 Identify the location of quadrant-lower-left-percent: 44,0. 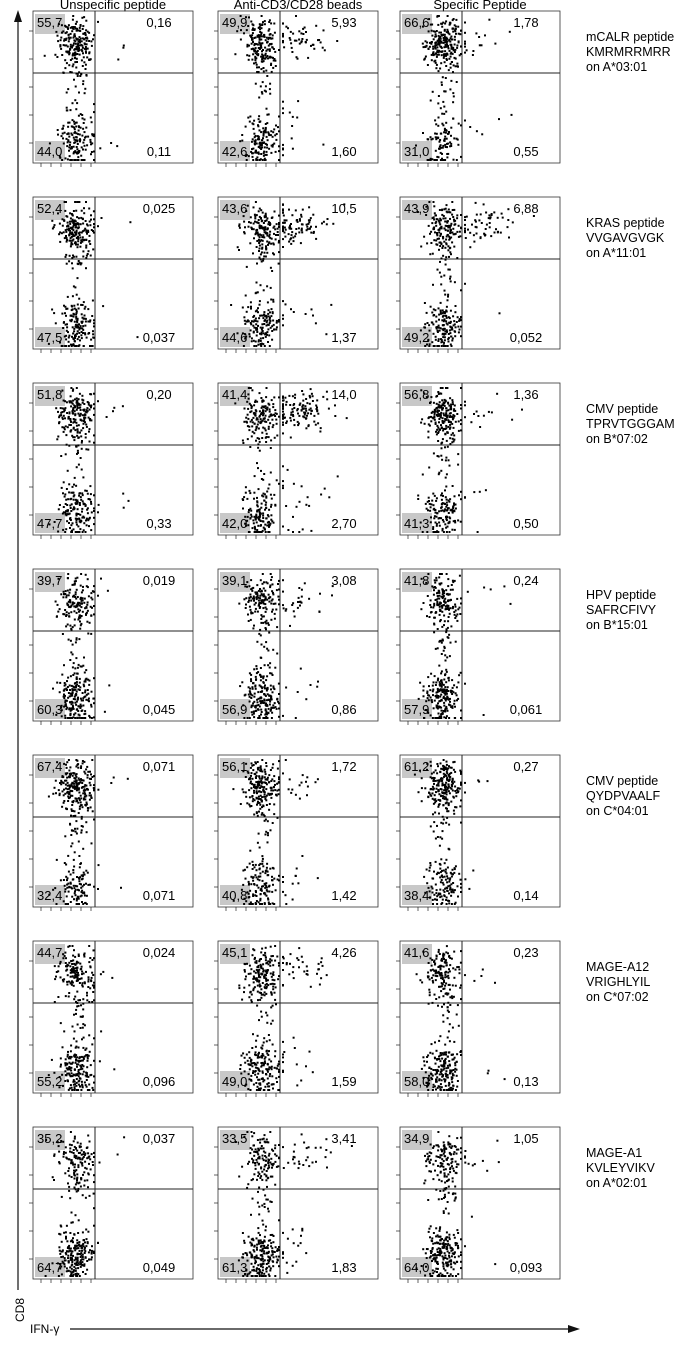
(49, 151).